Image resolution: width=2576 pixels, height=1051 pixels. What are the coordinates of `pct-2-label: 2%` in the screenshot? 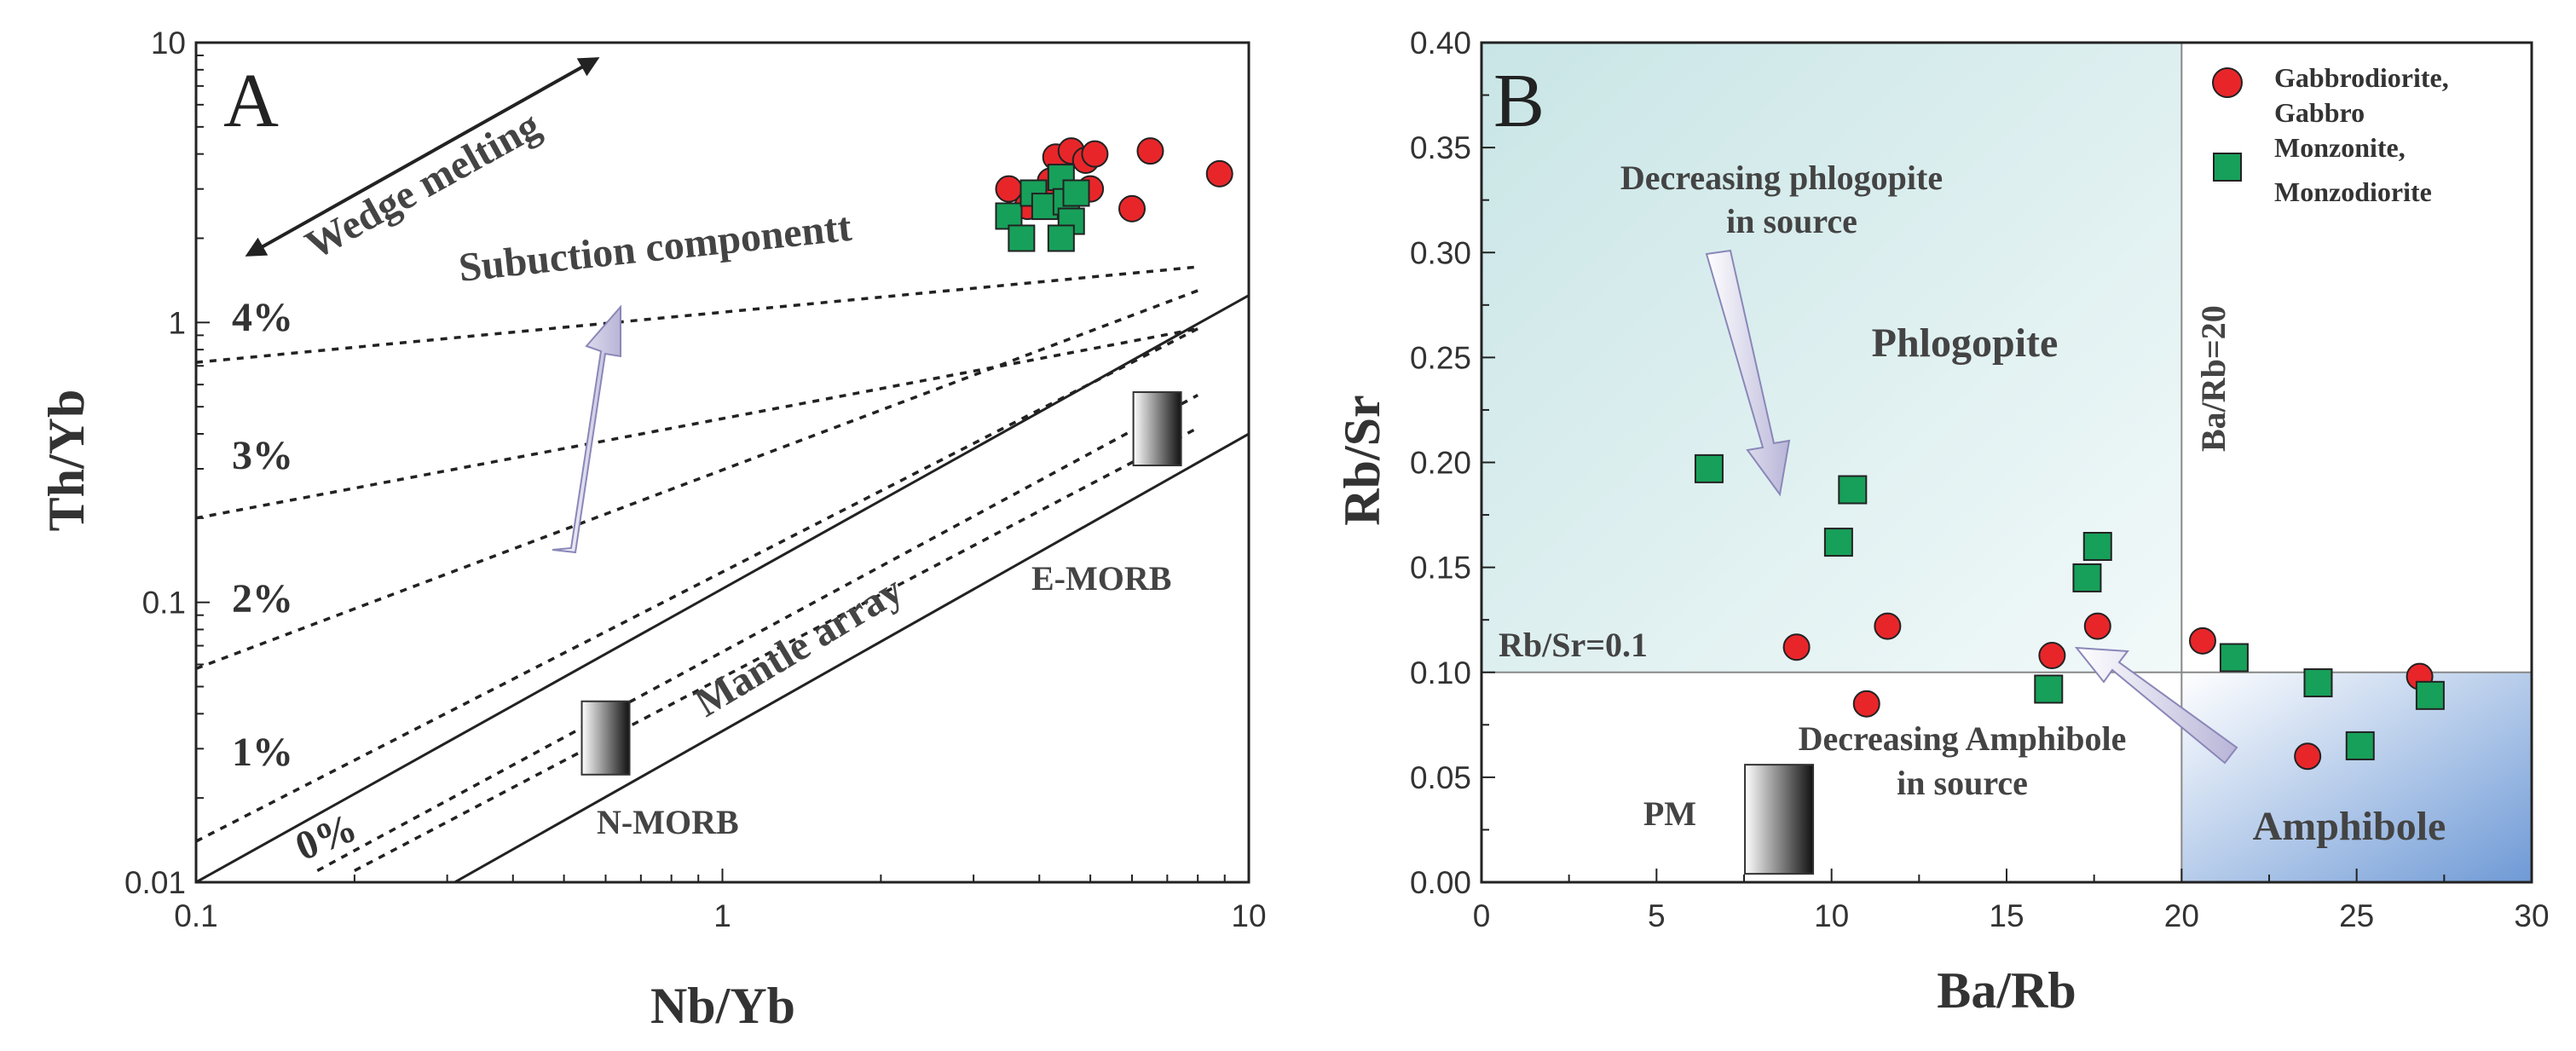 It's located at (262, 598).